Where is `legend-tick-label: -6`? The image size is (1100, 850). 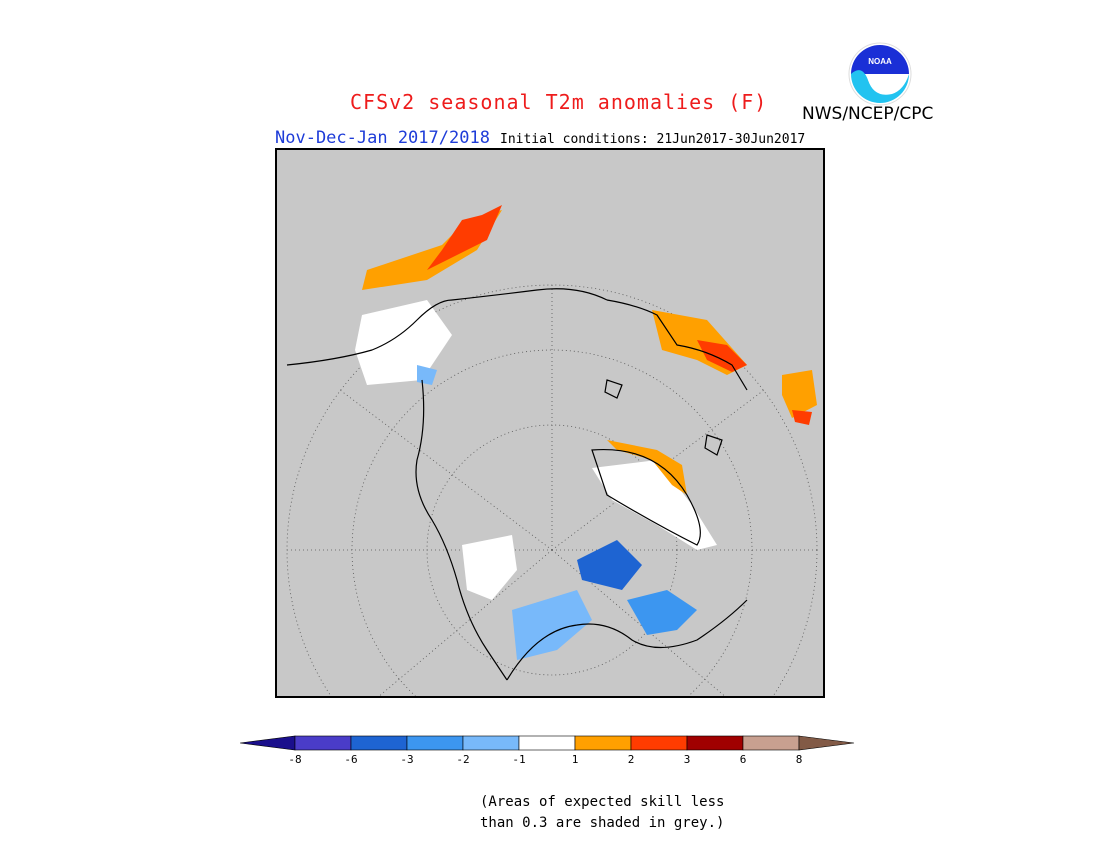
legend-tick-label: -6 is located at coordinates (351, 759).